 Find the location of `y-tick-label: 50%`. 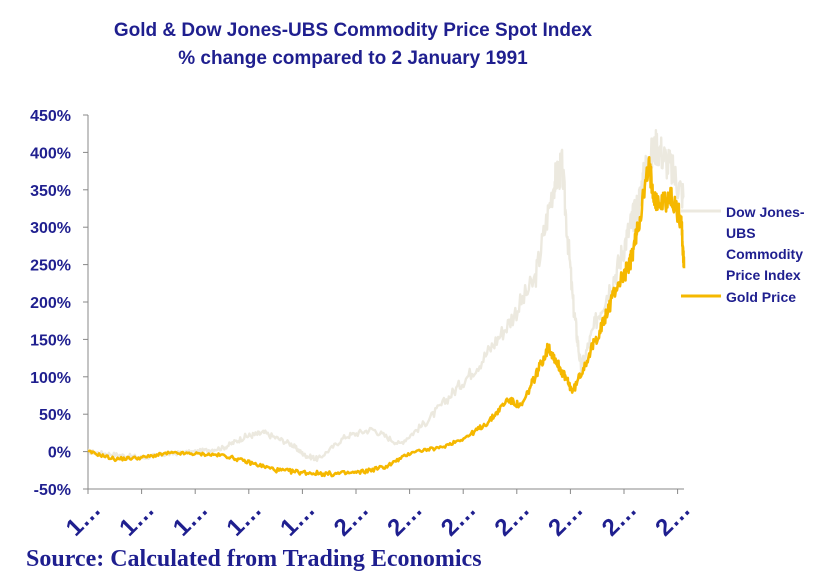

y-tick-label: 50% is located at coordinates (55, 415).